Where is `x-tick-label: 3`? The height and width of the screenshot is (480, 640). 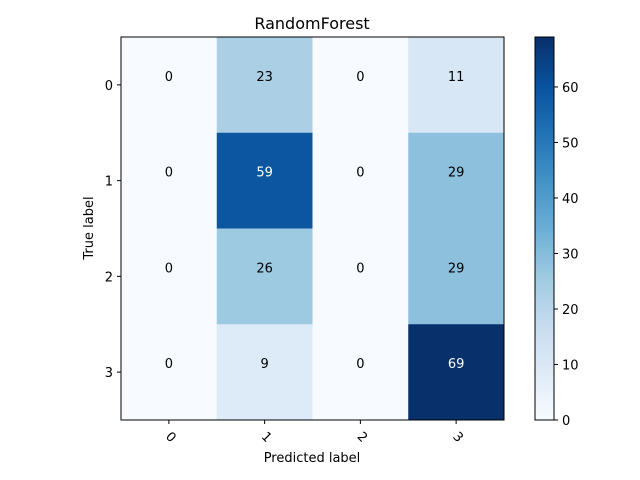
x-tick-label: 3 is located at coordinates (457, 437).